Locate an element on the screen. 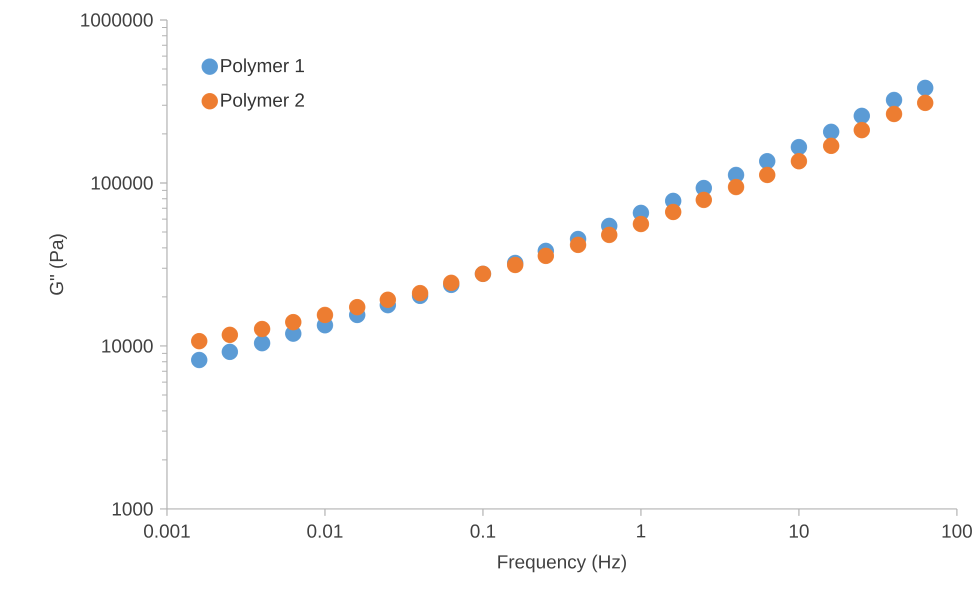 Image resolution: width=979 pixels, height=601 pixels. x-tick-label: 0.1 is located at coordinates (483, 531).